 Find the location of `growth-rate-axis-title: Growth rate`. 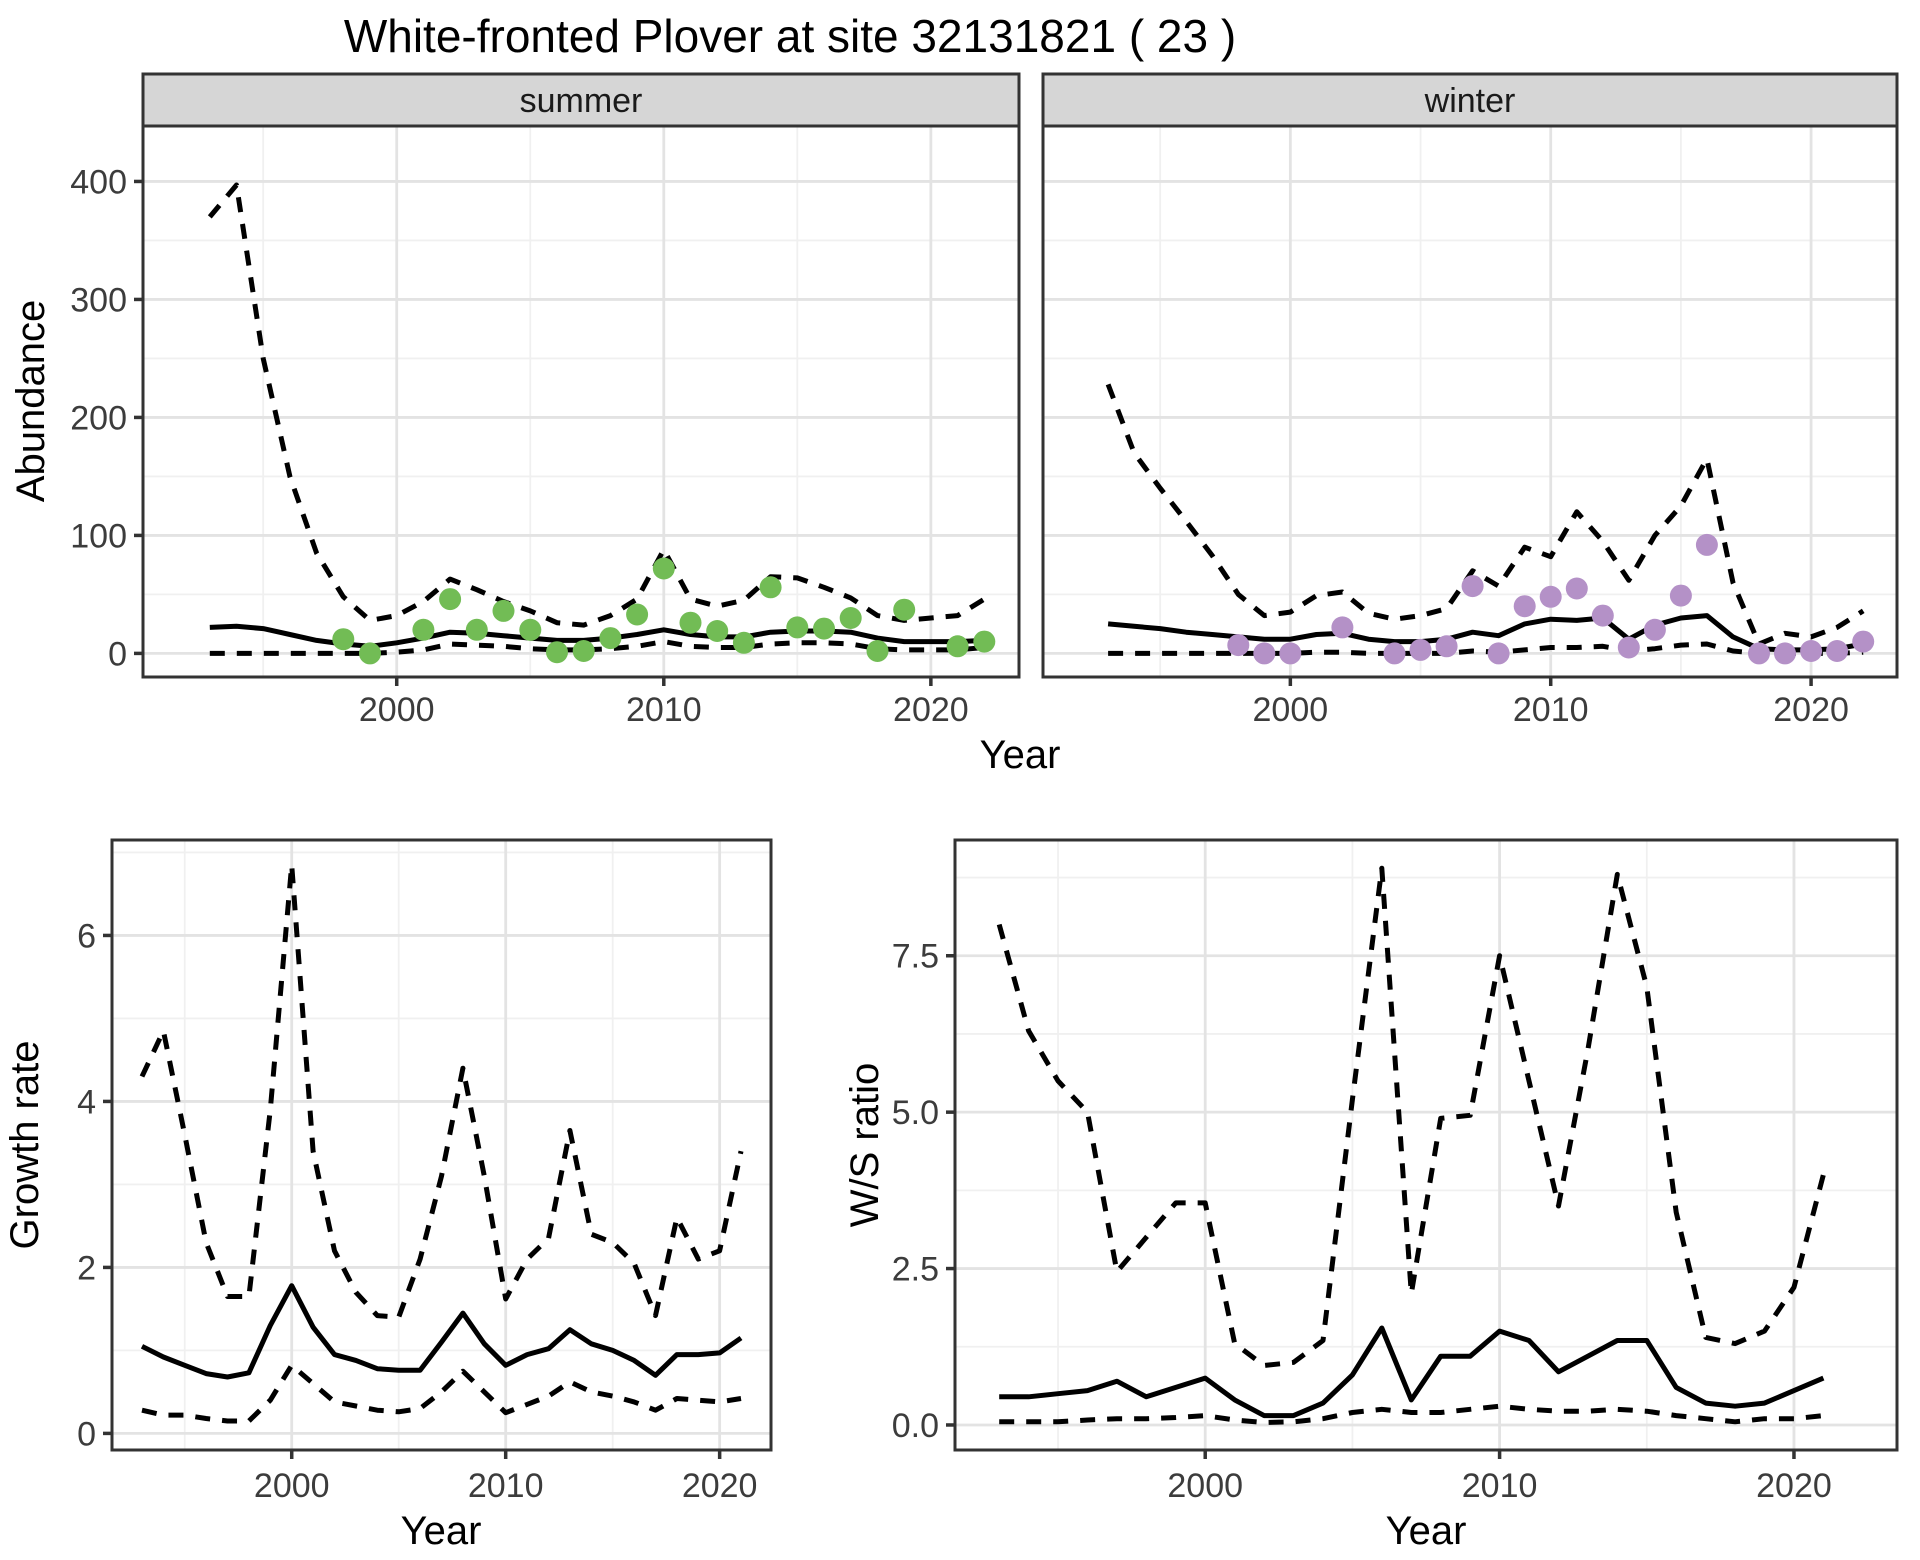

growth-rate-axis-title: Growth rate is located at coordinates (25, 1145).